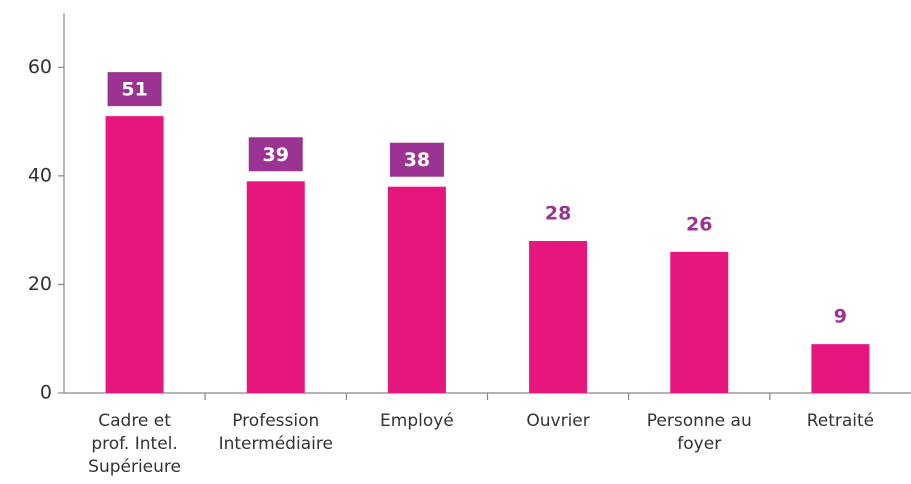 The width and height of the screenshot is (911, 484). Describe the element at coordinates (134, 444) in the screenshot. I see `x-tick-label: Cadre et prof. Intel. Supérieure` at that location.